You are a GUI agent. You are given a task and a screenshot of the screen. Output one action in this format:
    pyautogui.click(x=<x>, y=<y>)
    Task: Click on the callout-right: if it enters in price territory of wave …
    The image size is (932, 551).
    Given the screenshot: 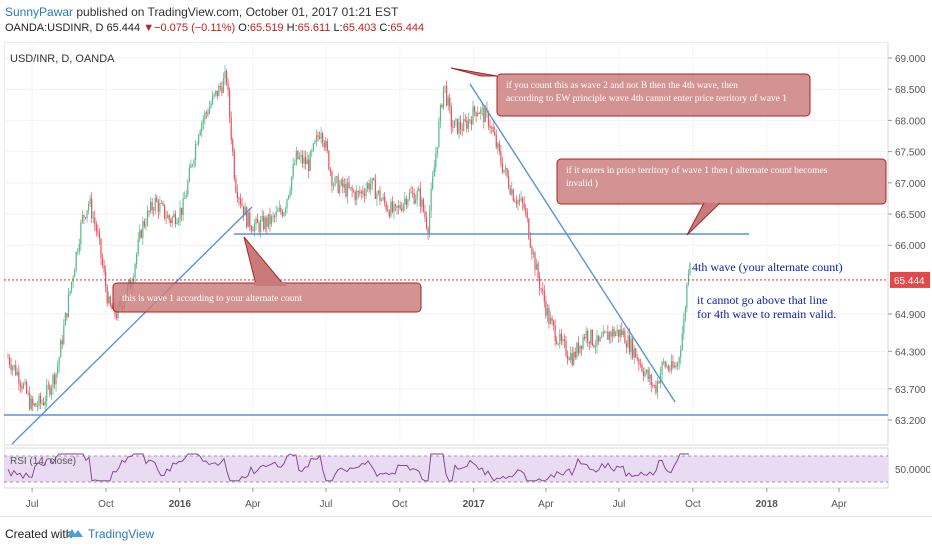 What is the action you would take?
    pyautogui.click(x=721, y=197)
    